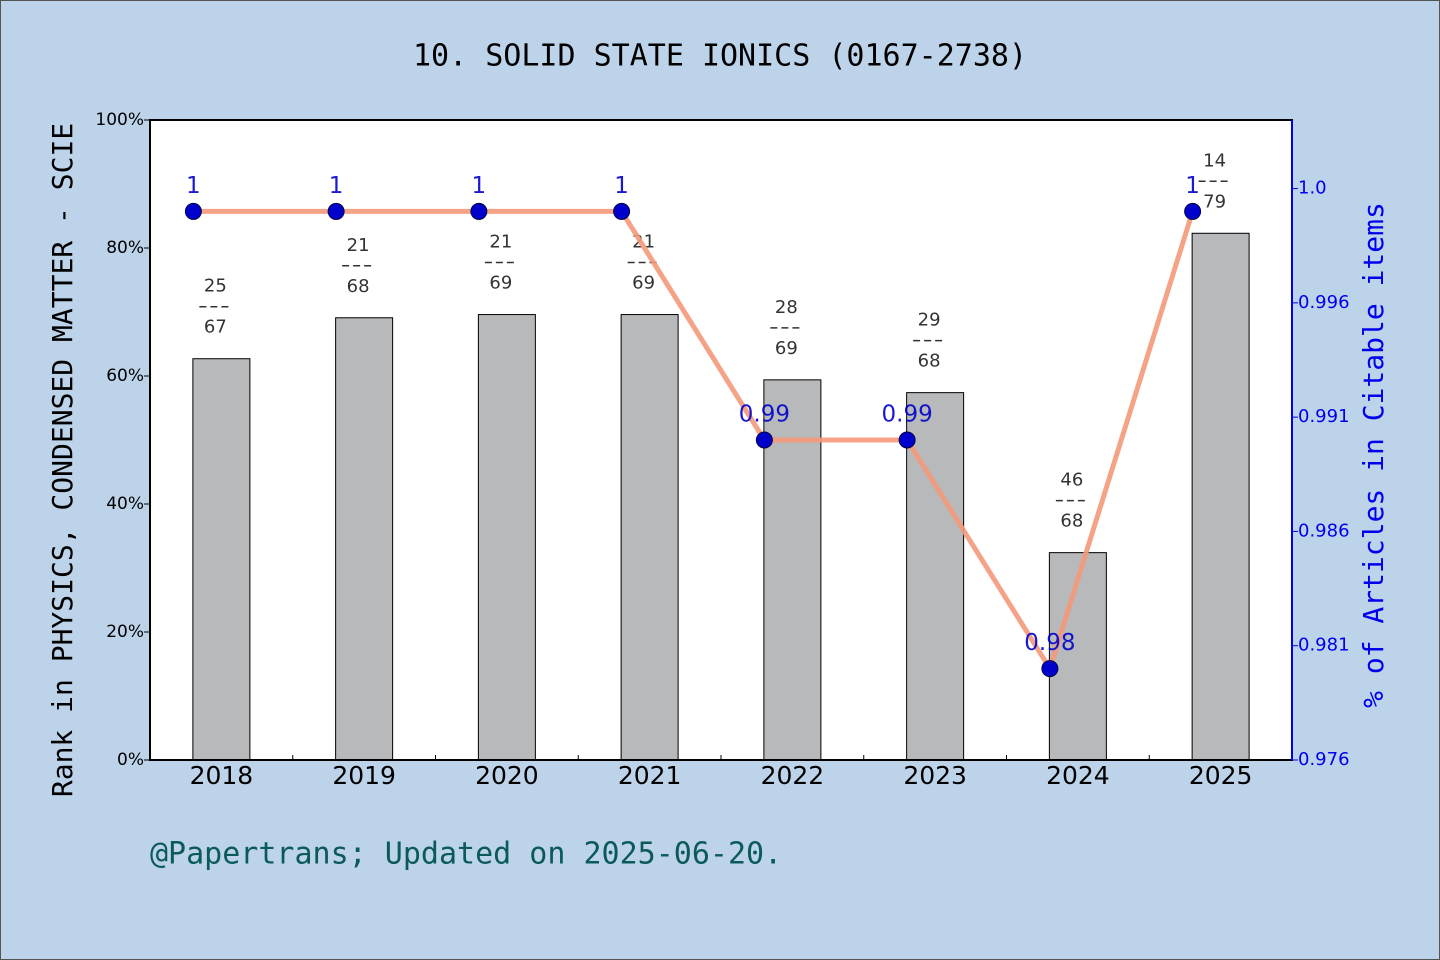  What do you see at coordinates (466, 854) in the screenshot?
I see `footer: @Papertrans; Updated on 2025-06-20.` at bounding box center [466, 854].